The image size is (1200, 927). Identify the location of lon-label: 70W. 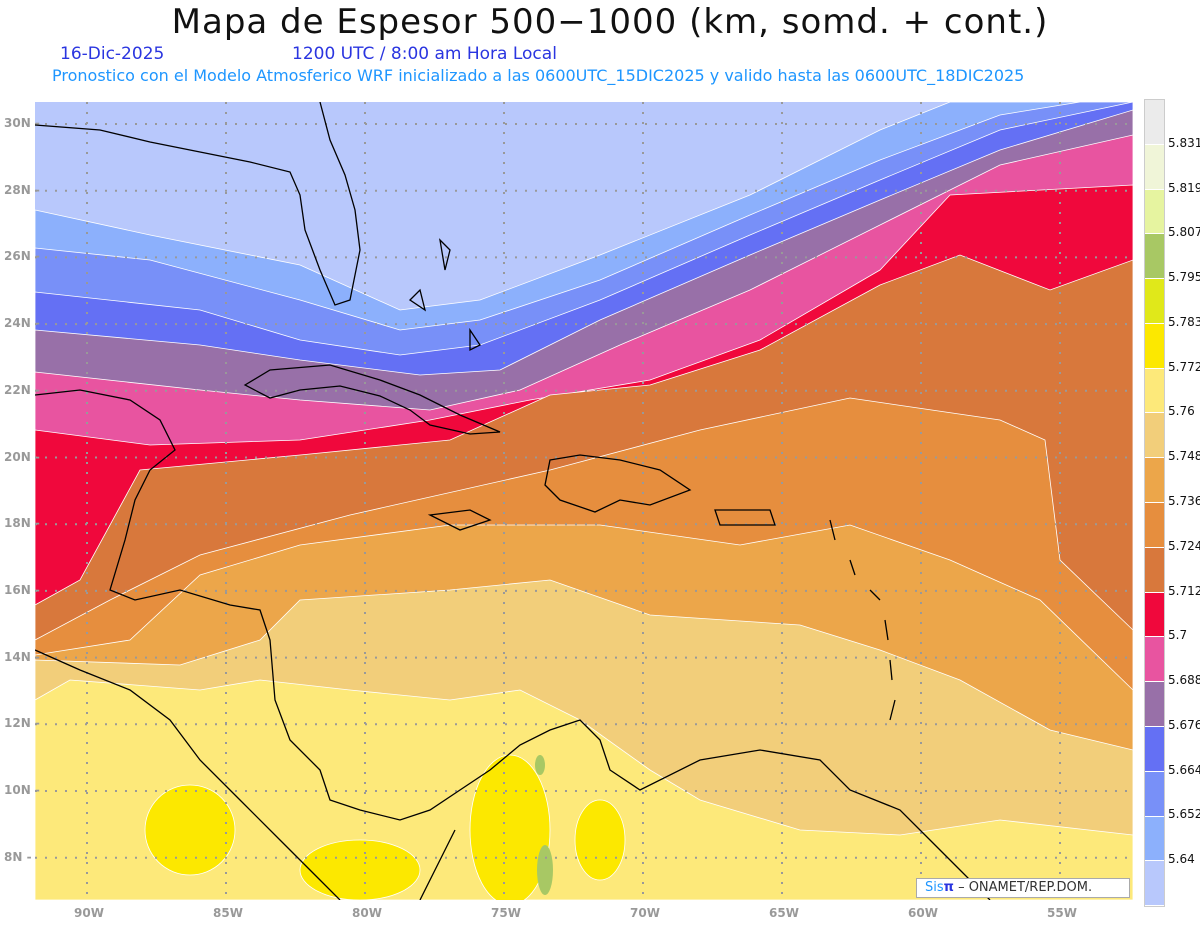
(645, 913).